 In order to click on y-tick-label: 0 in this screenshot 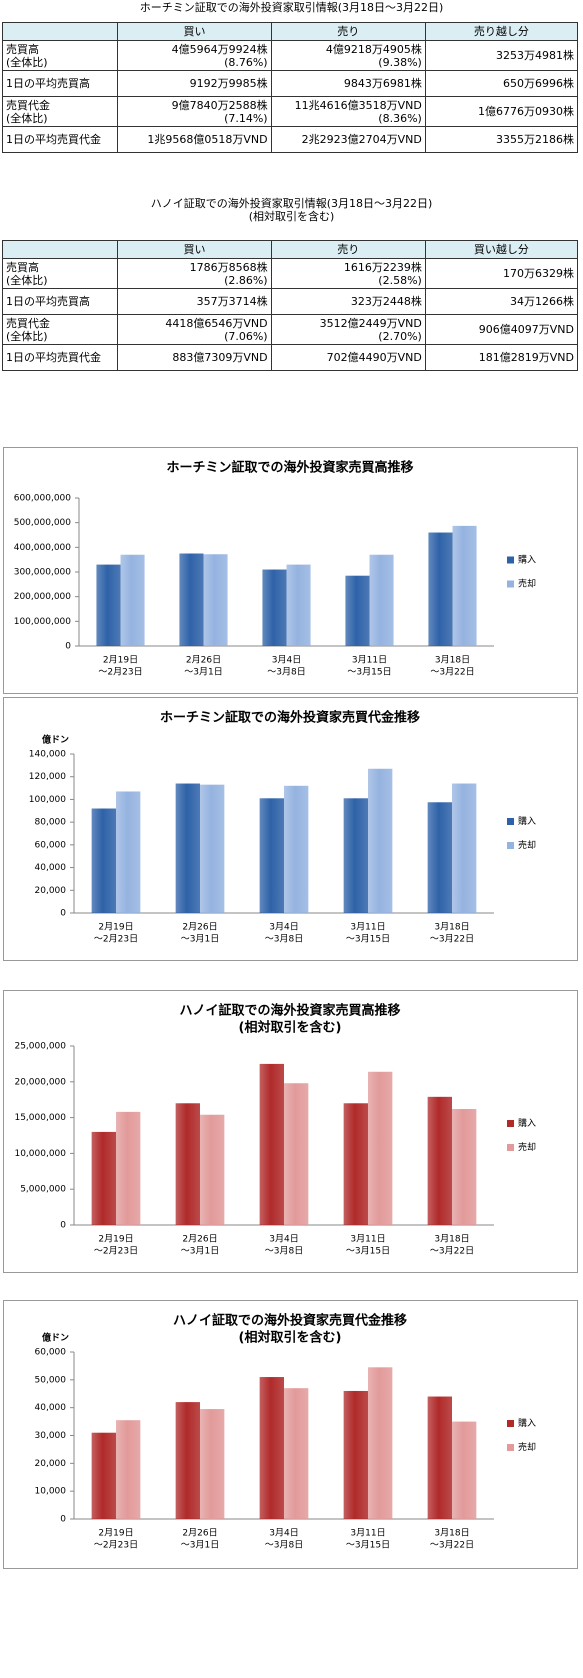, I will do `click(63, 914)`.